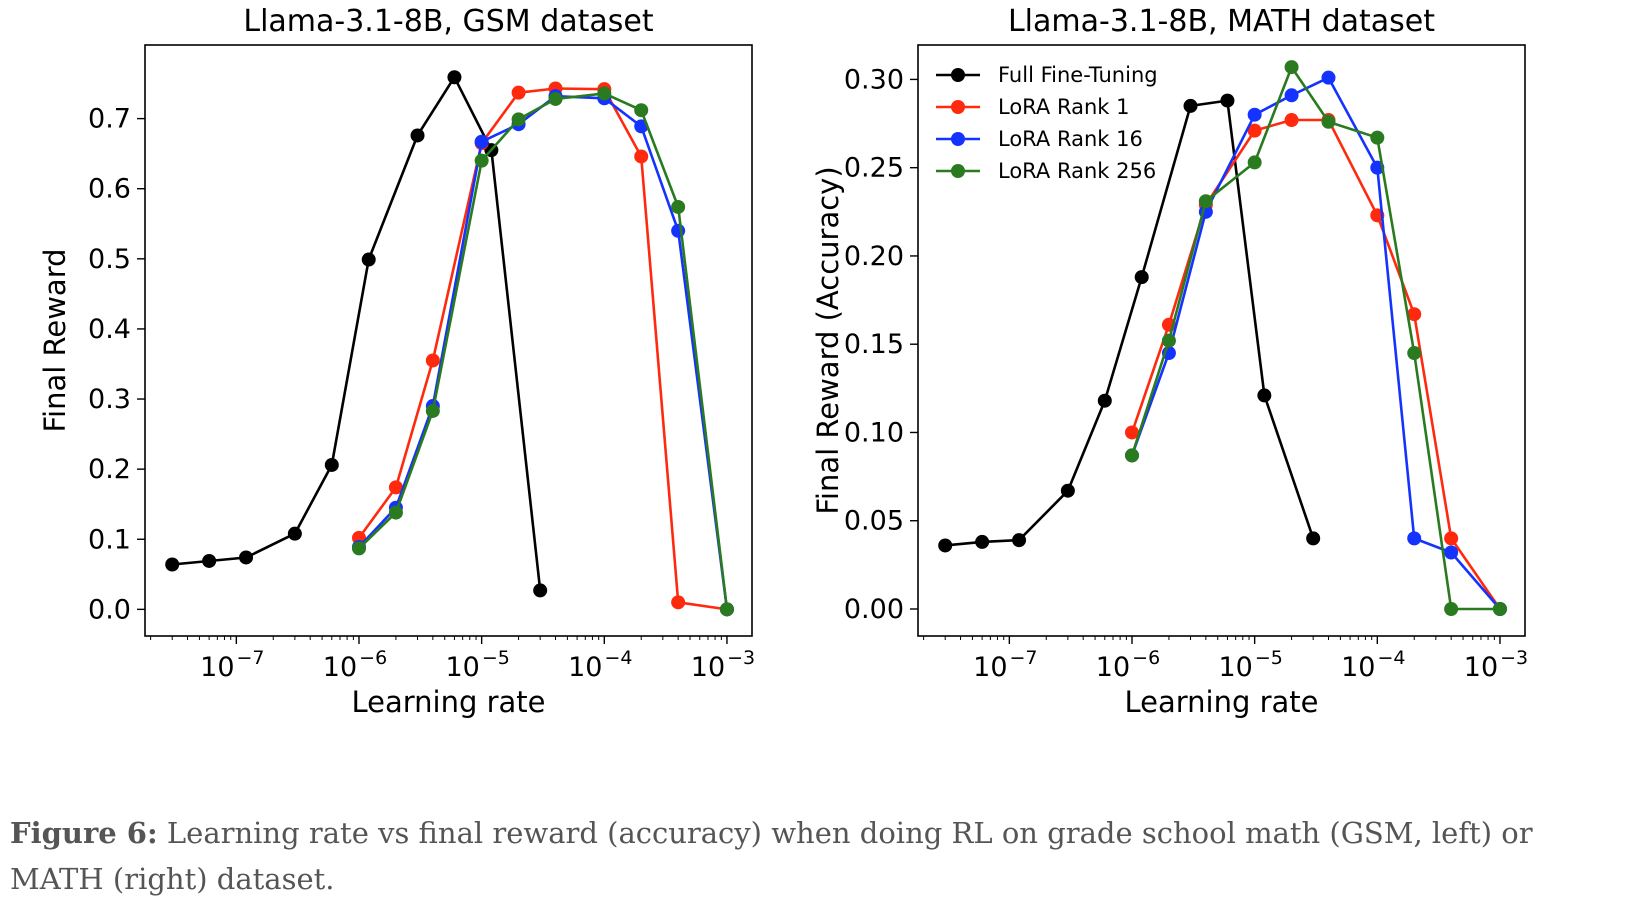  Describe the element at coordinates (496, 658) in the screenshot. I see `x-tick-exponent: −5` at that location.